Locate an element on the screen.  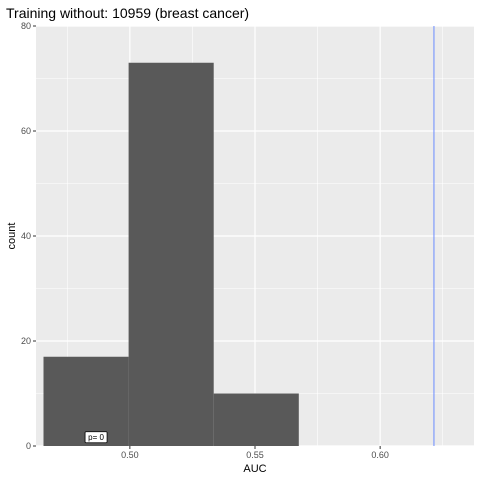
y-tick-label: 60 is located at coordinates (26, 131).